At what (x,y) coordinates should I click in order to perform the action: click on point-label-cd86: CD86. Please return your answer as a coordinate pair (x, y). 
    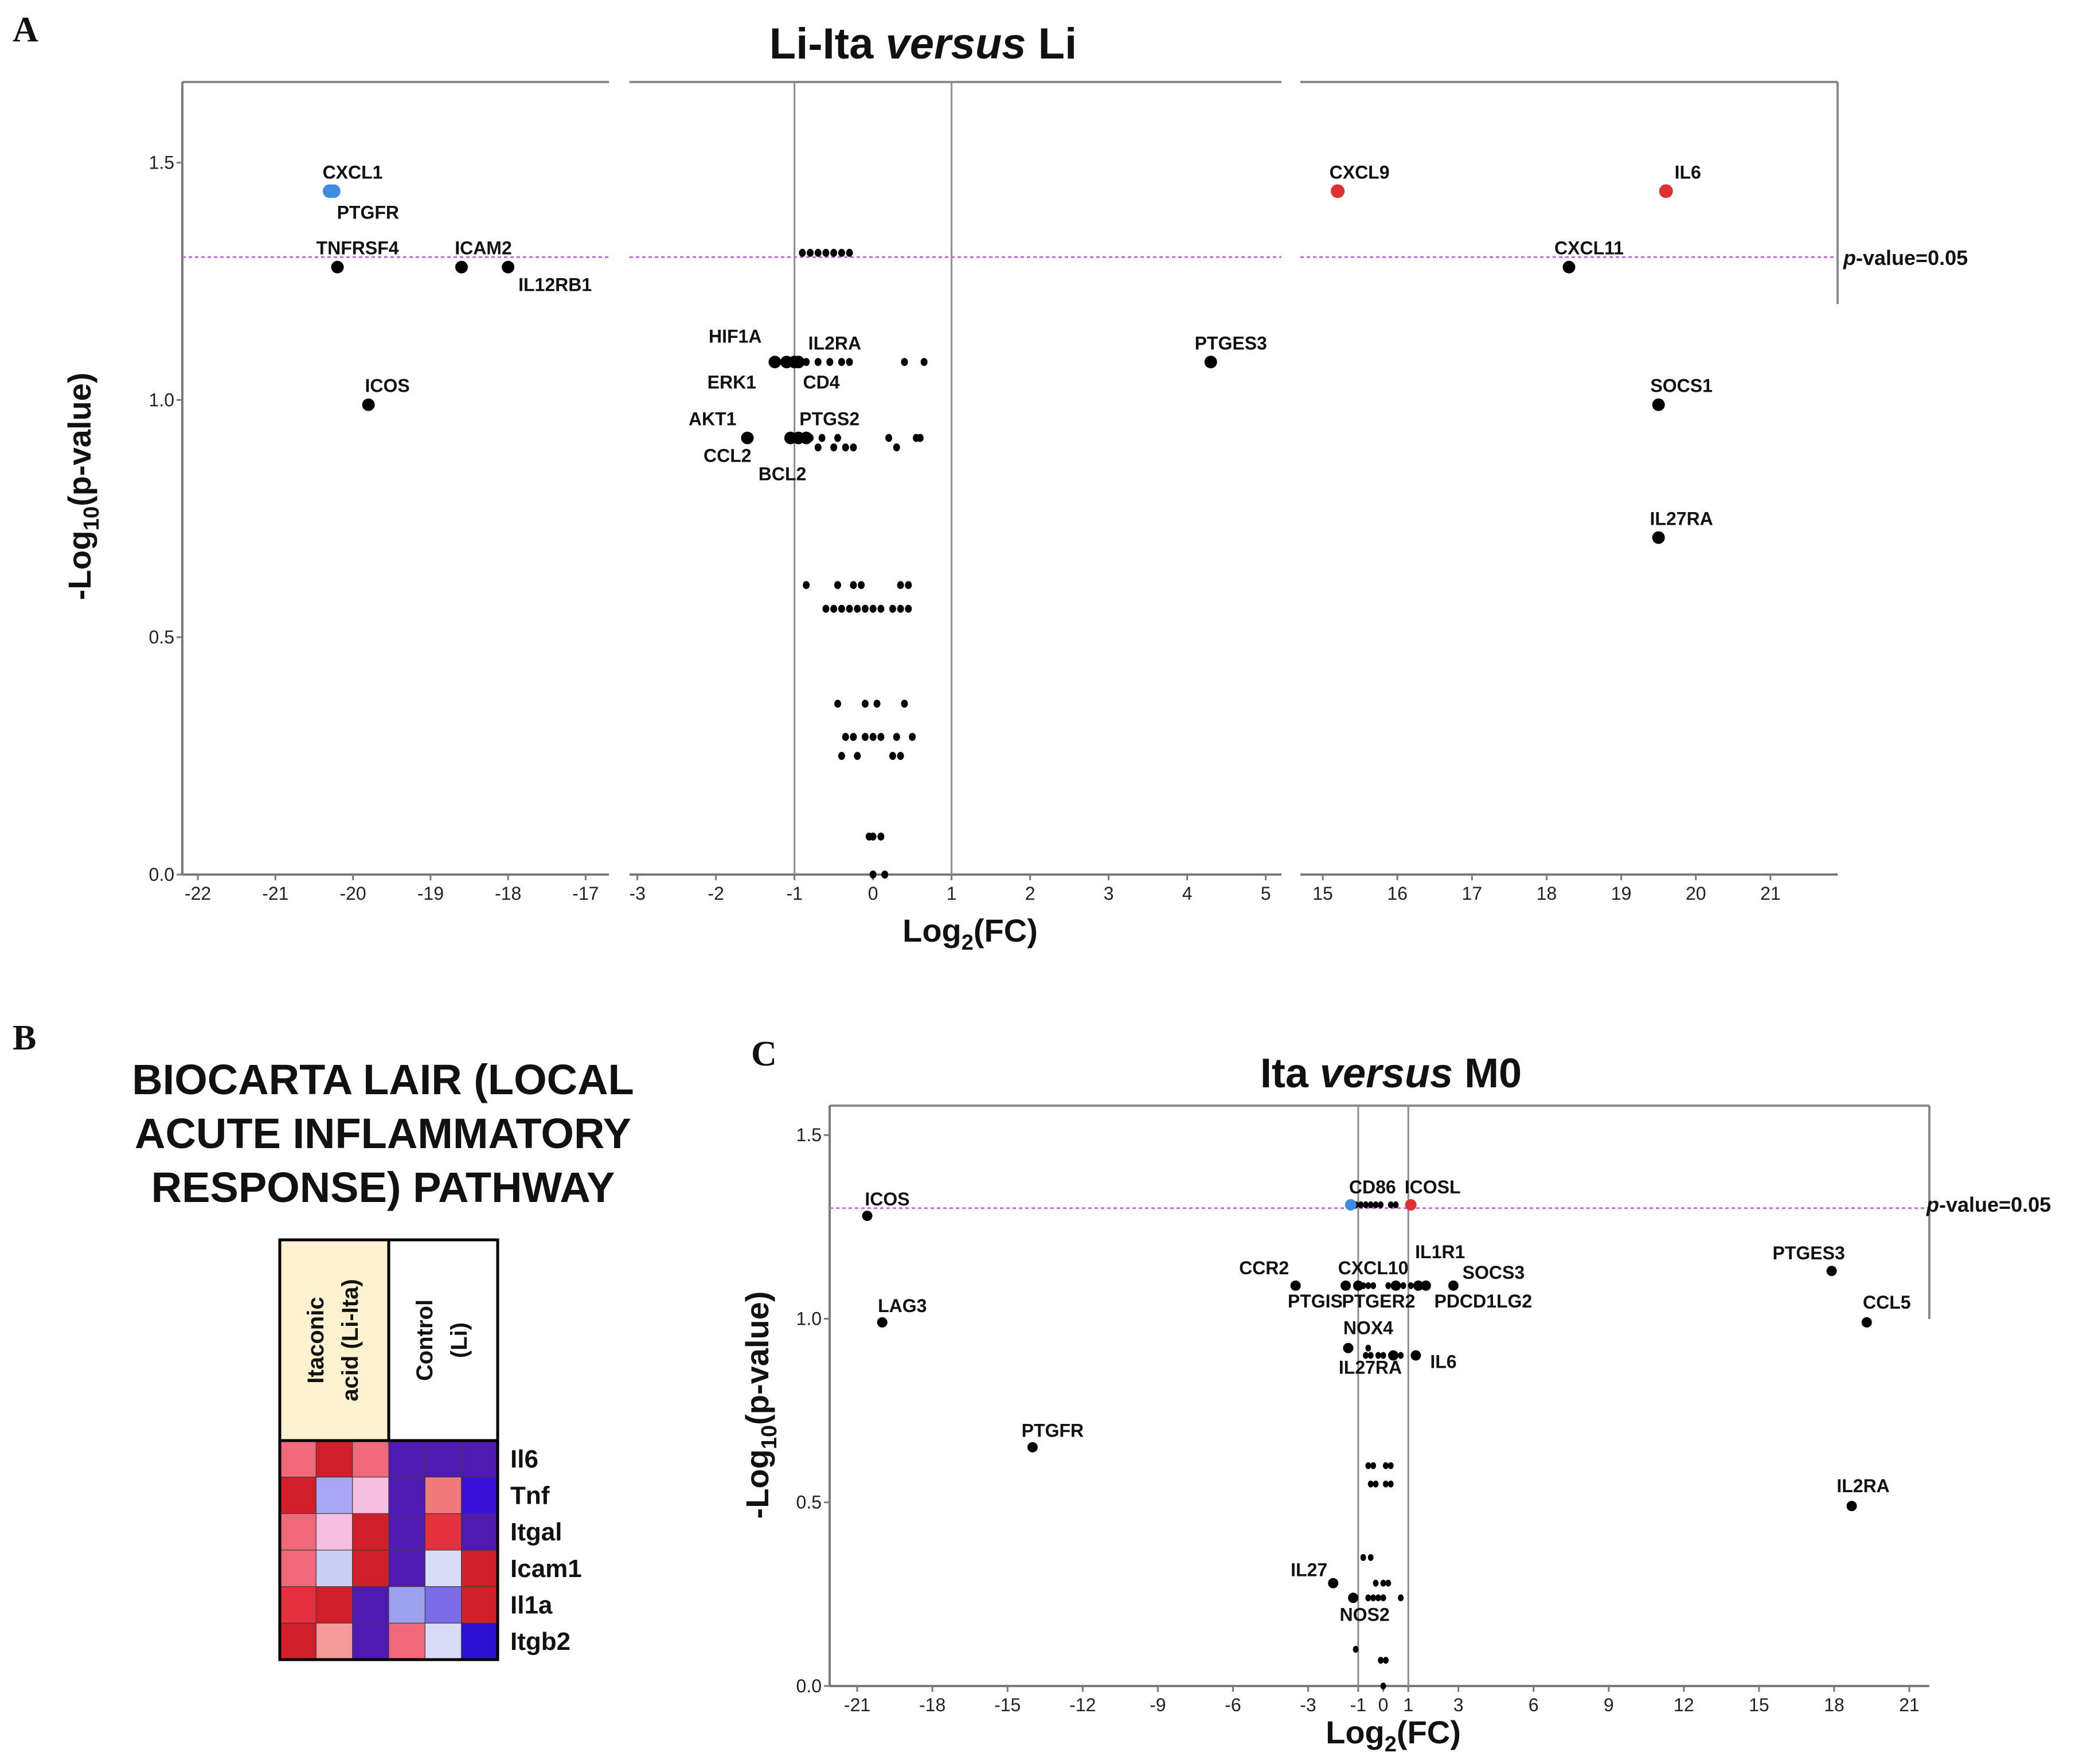
    Looking at the image, I should click on (1372, 1187).